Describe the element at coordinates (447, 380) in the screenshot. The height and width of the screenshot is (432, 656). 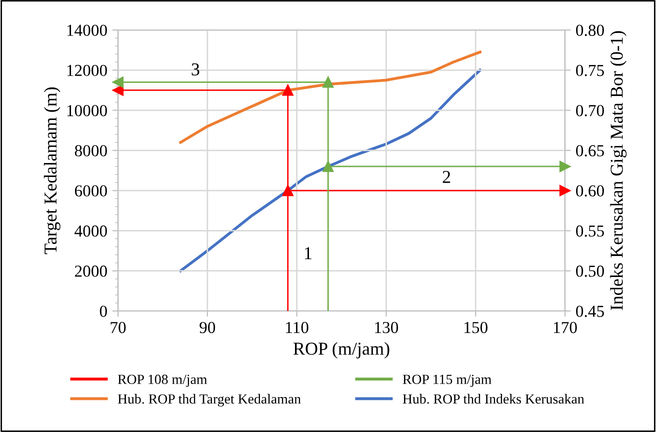
I see `legend-label: ROP 115 m/jam` at that location.